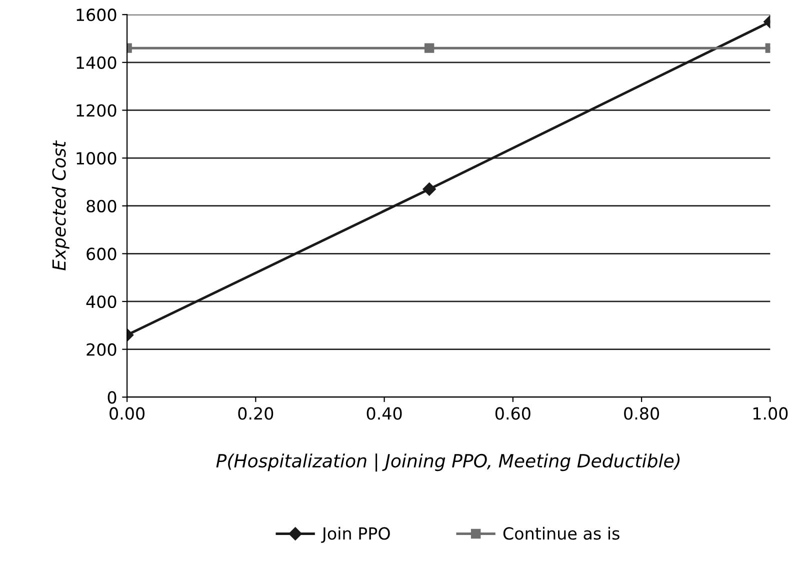 The image size is (794, 584). I want to click on legend-label: Continue as is, so click(561, 533).